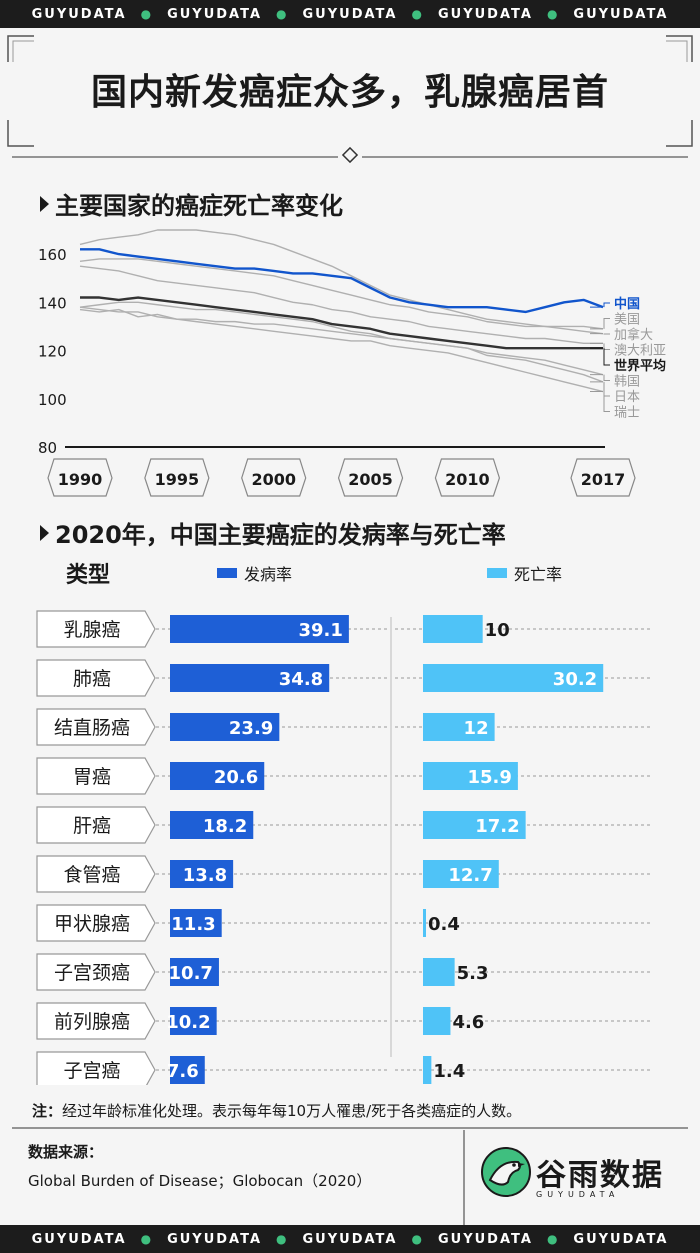  I want to click on x-tick-label: 2000, so click(273, 479).